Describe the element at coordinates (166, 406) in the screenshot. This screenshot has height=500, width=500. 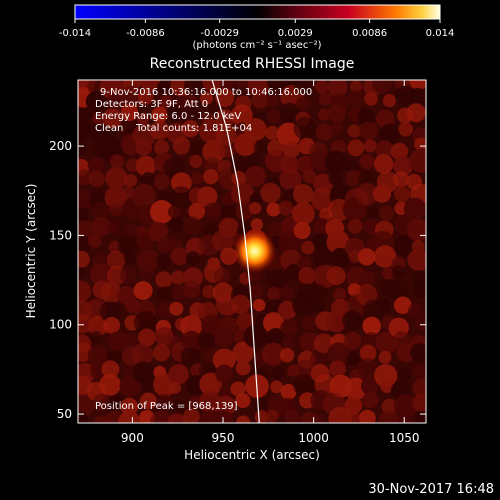
I see `peak-position-label: Position of Peak = [968,139]` at that location.